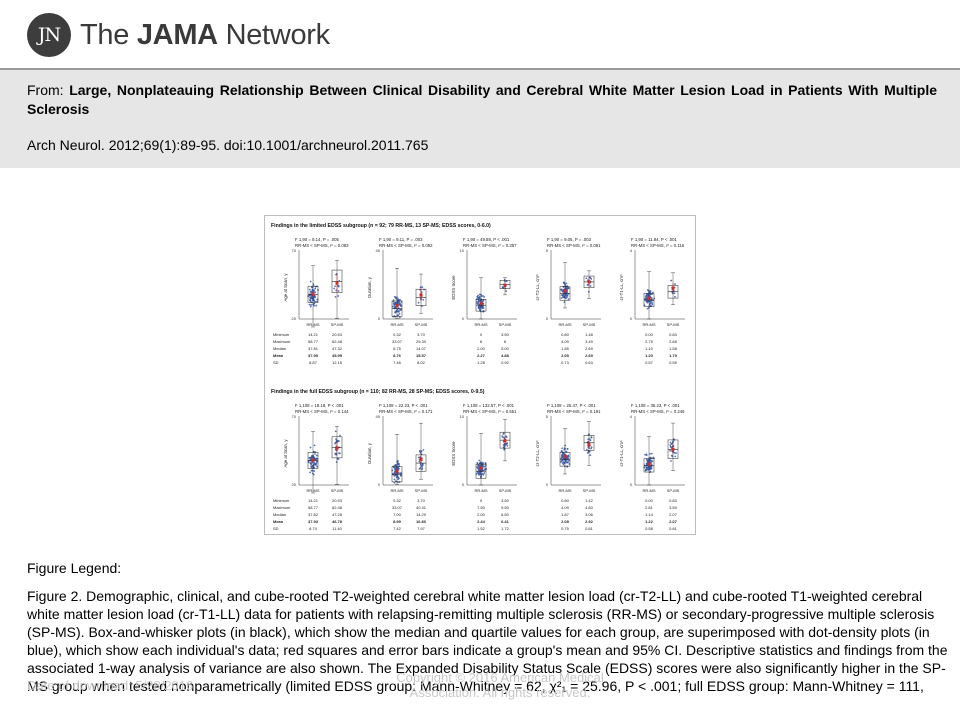  What do you see at coordinates (178, 35) in the screenshot?
I see `jama-network-logo: JN The JAMA Network` at bounding box center [178, 35].